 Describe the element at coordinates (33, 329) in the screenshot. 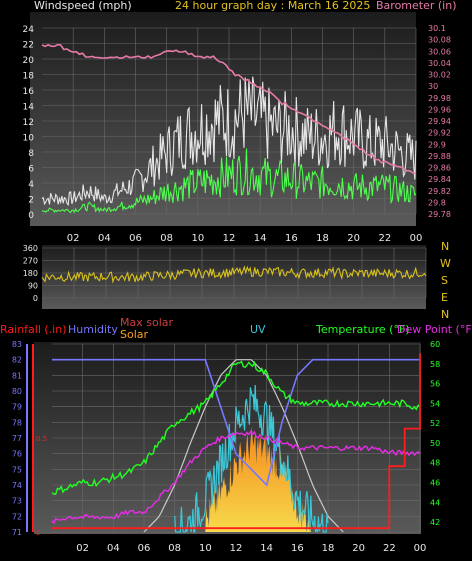

I see `legend-rainfall: Rainfall (.in)` at that location.